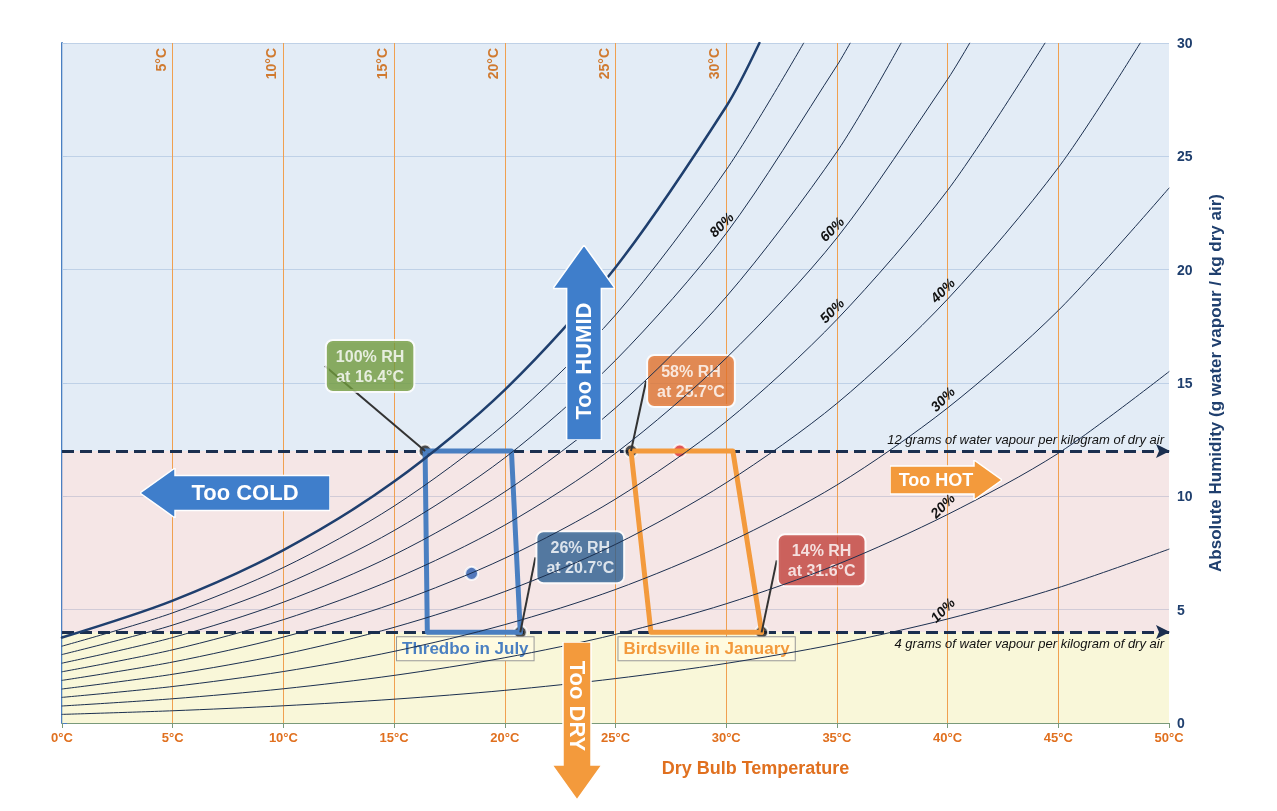 The image size is (1277, 811). What do you see at coordinates (584, 360) in the screenshot?
I see `annotation: Too HUMID` at bounding box center [584, 360].